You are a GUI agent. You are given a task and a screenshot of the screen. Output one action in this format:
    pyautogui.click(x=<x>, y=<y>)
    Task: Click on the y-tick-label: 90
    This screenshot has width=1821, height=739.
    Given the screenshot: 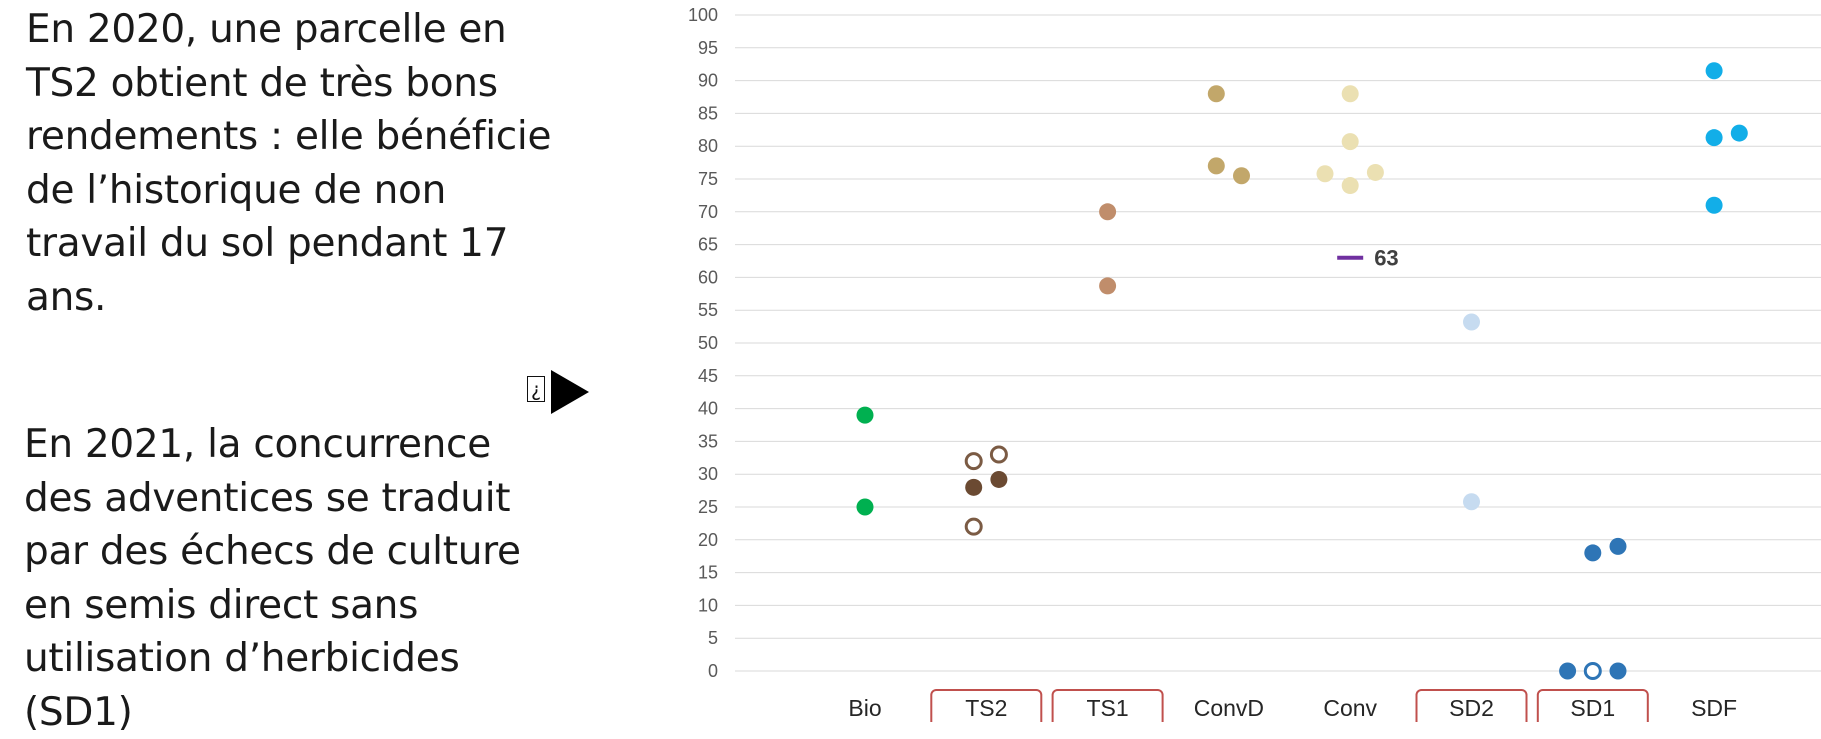 What is the action you would take?
    pyautogui.click(x=708, y=81)
    